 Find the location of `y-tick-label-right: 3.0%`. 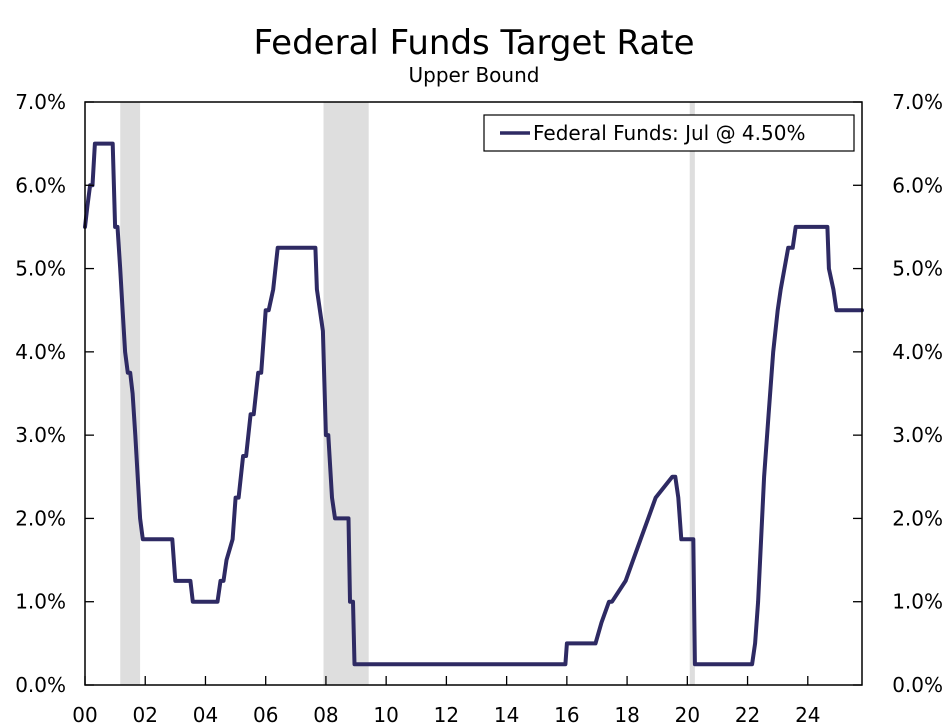

y-tick-label-right: 3.0% is located at coordinates (917, 435).